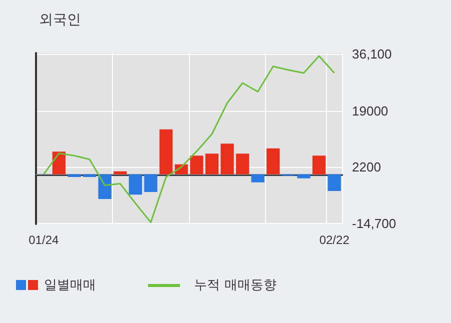 This screenshot has width=451, height=323. I want to click on y-tick-label: 2200, so click(366, 167).